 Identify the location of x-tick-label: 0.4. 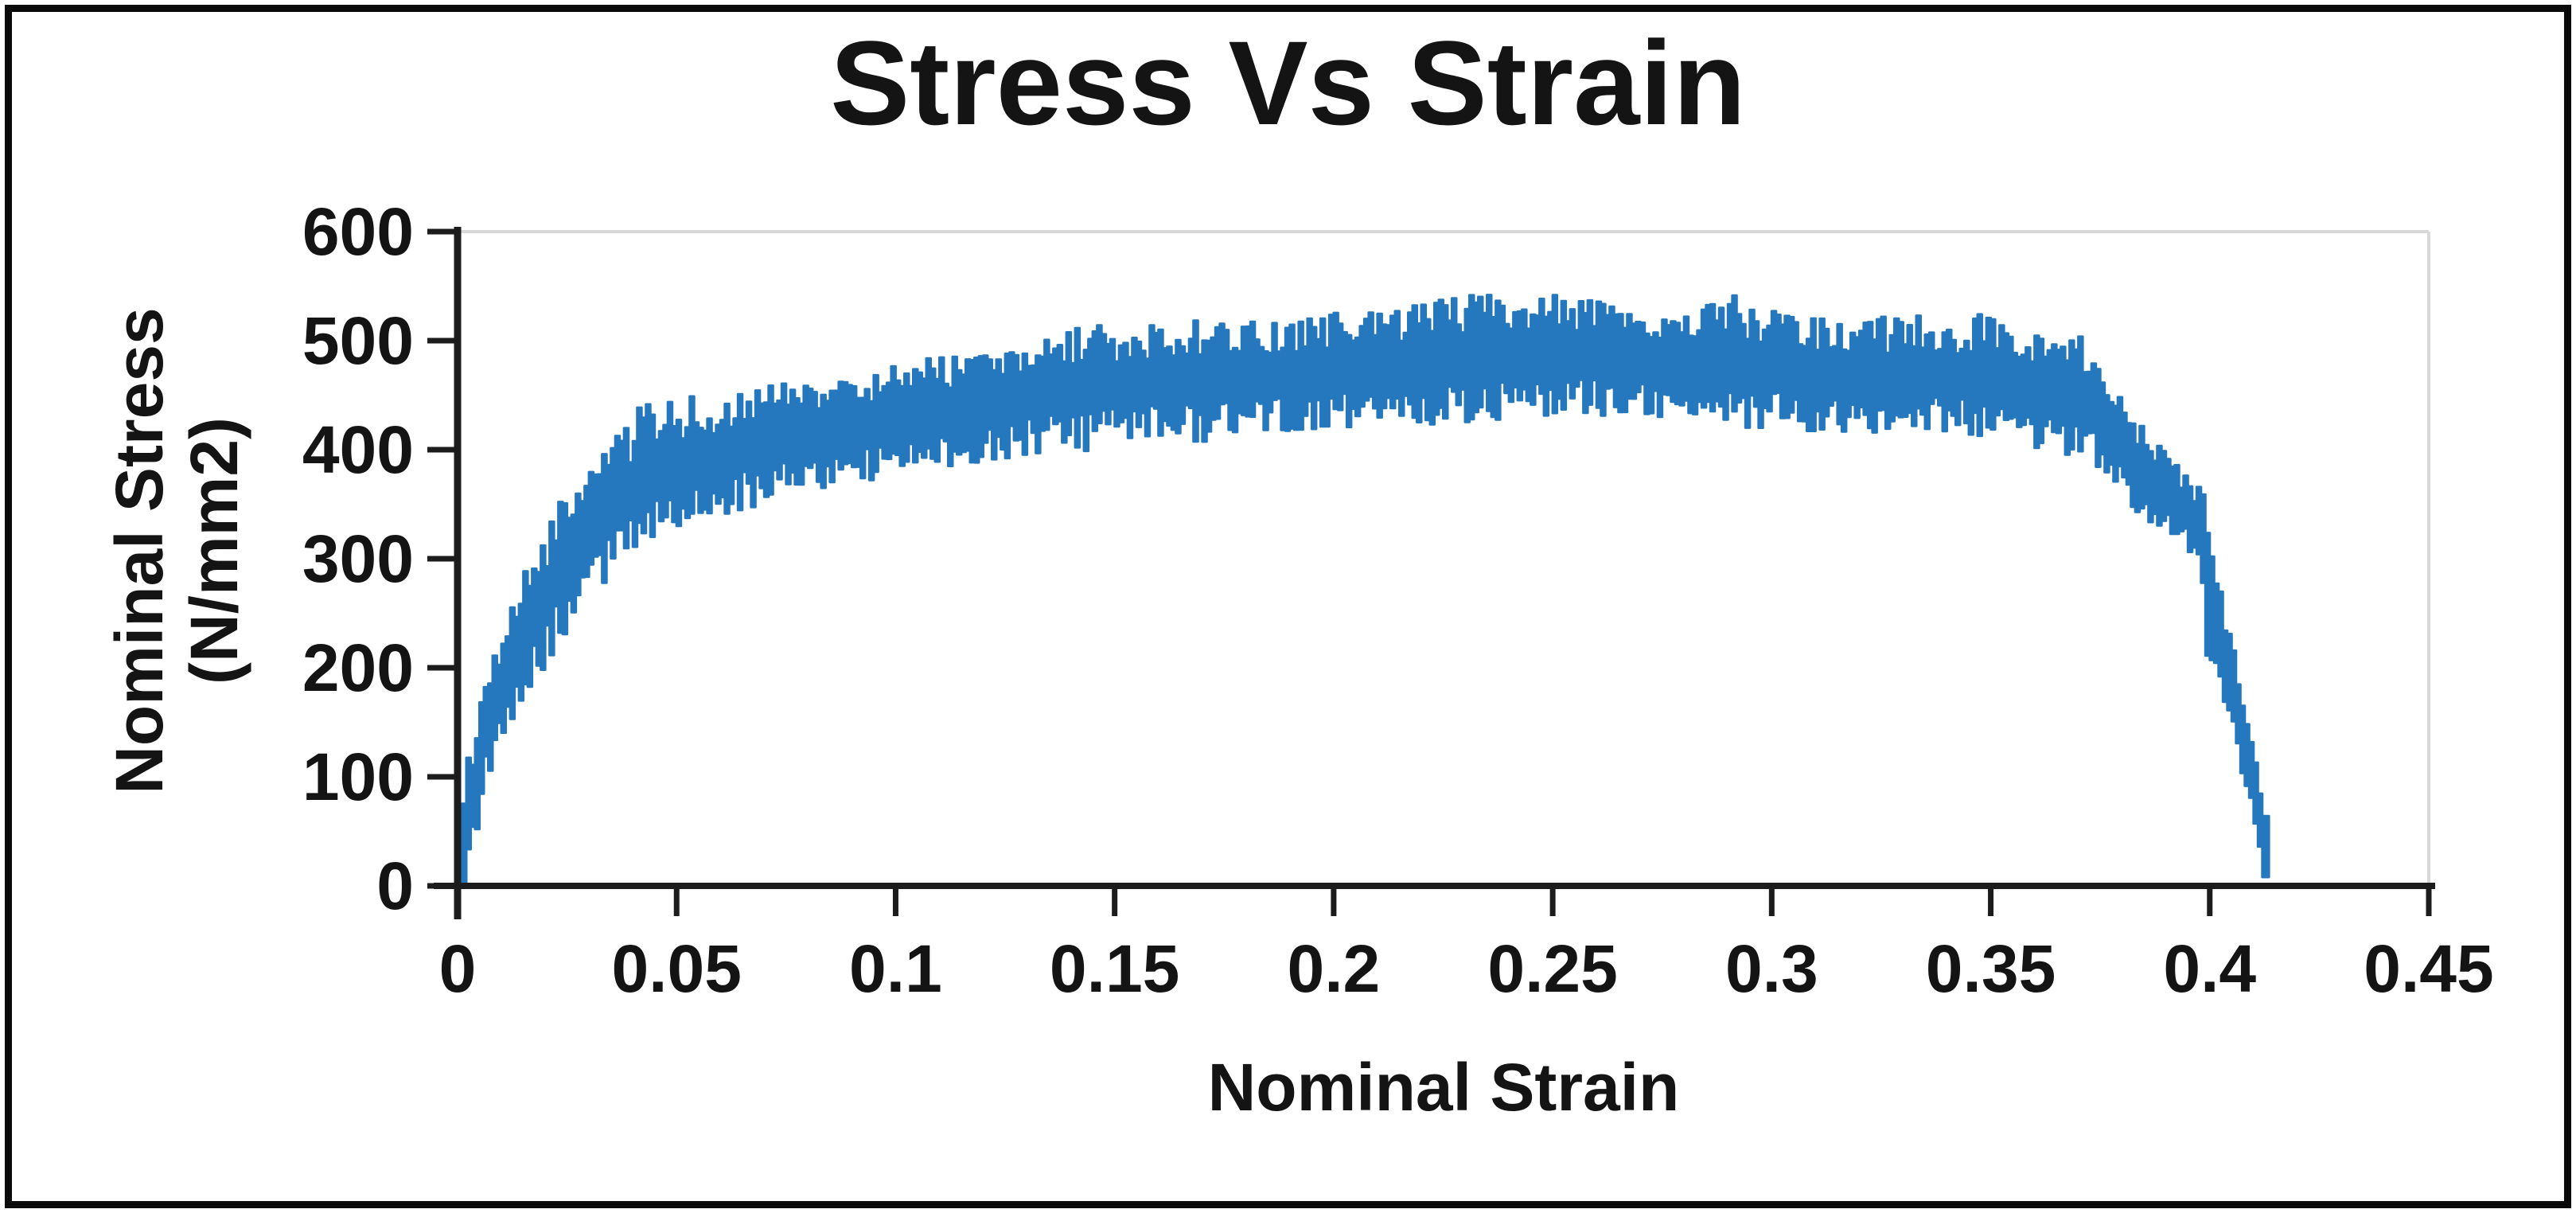
(2210, 968).